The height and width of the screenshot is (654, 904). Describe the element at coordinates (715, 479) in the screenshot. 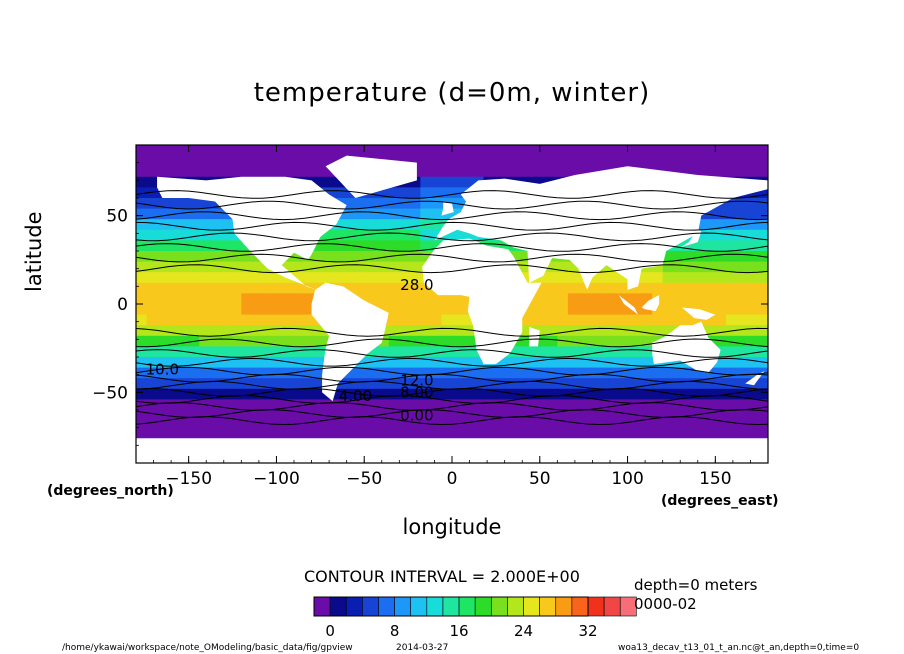

I see `x-tick-label: 150` at that location.